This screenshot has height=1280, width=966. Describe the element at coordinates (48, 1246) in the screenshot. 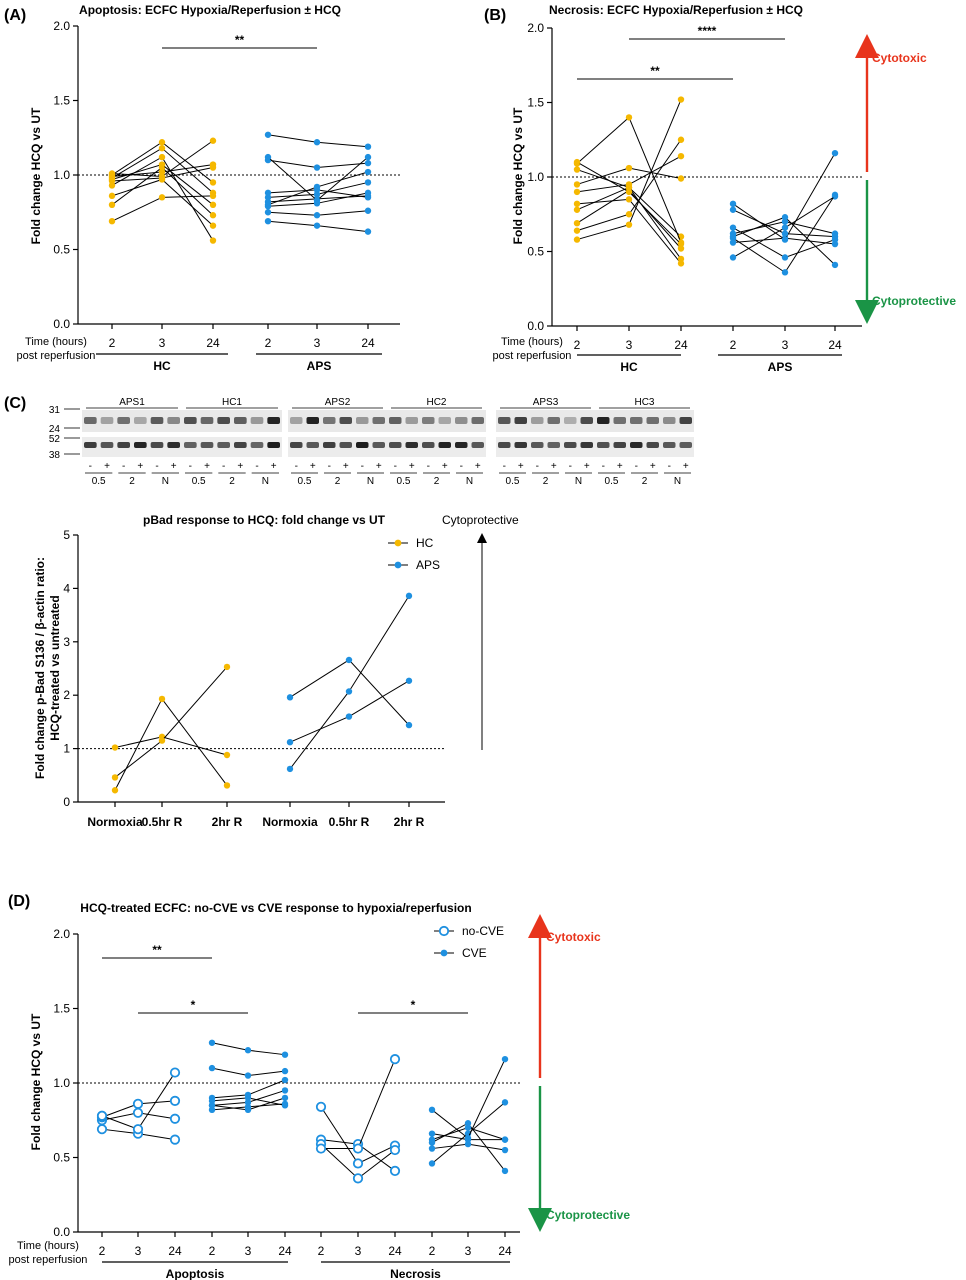

I see `x-axis-title-line: Time (hours)` at that location.